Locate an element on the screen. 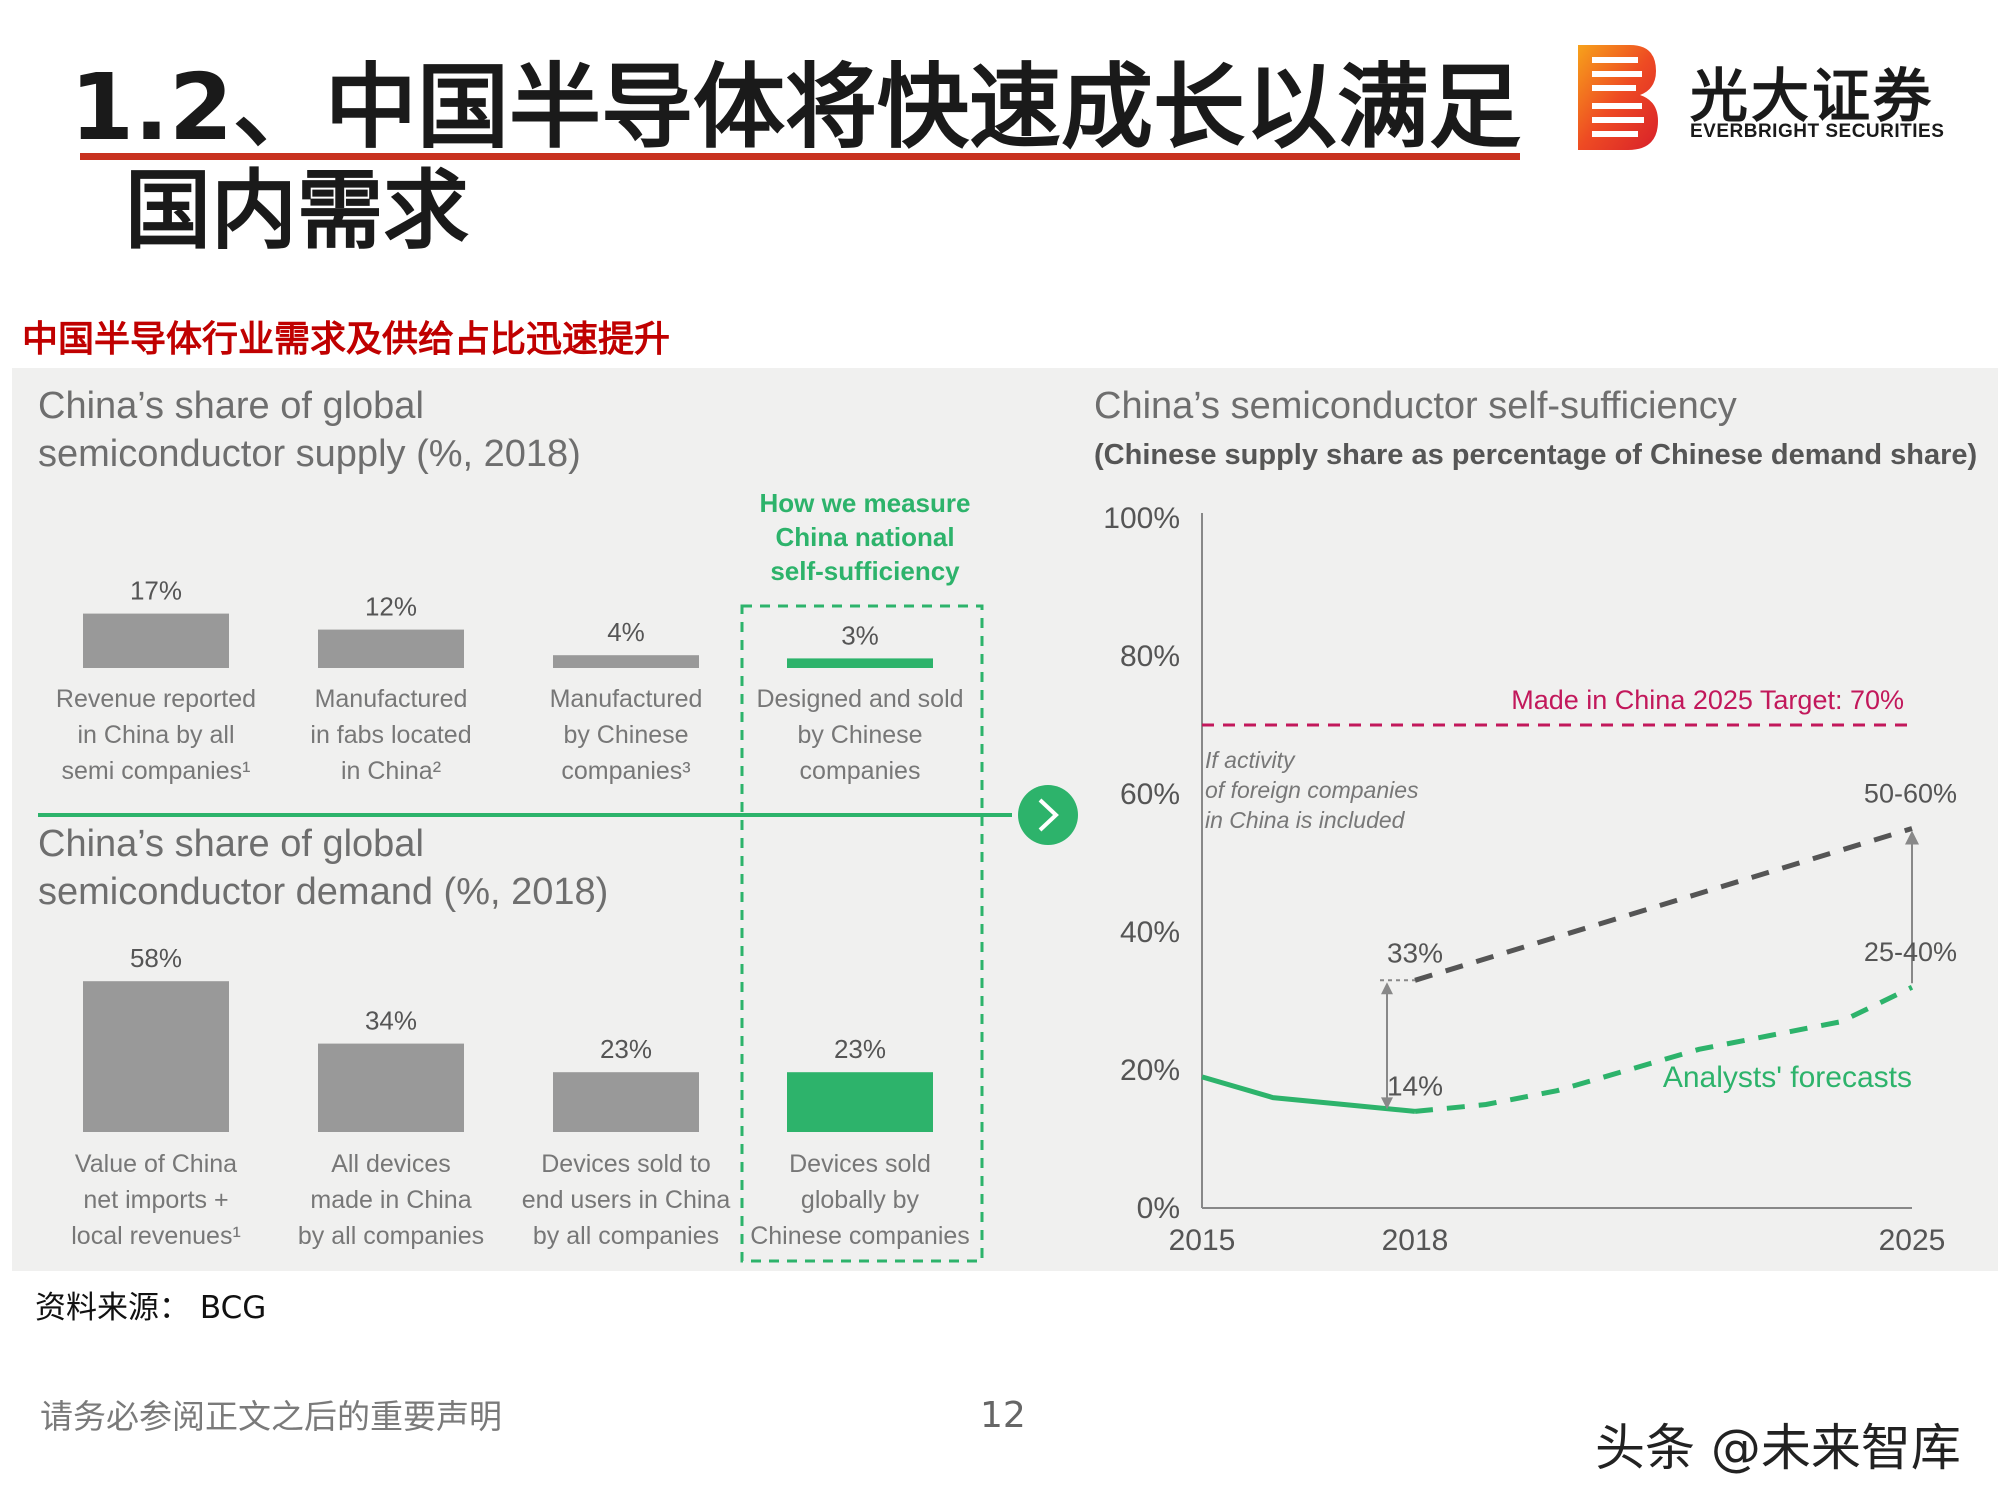 The height and width of the screenshot is (1500, 2000). demand-category-label: All devices is located at coordinates (391, 1164).